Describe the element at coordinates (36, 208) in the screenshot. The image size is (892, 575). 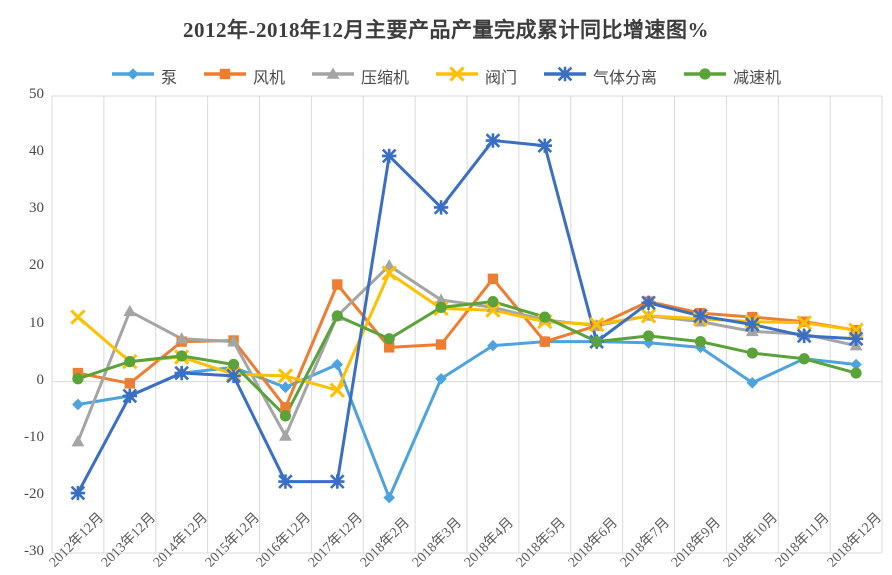
I see `y-axis-tick-label: 30` at that location.